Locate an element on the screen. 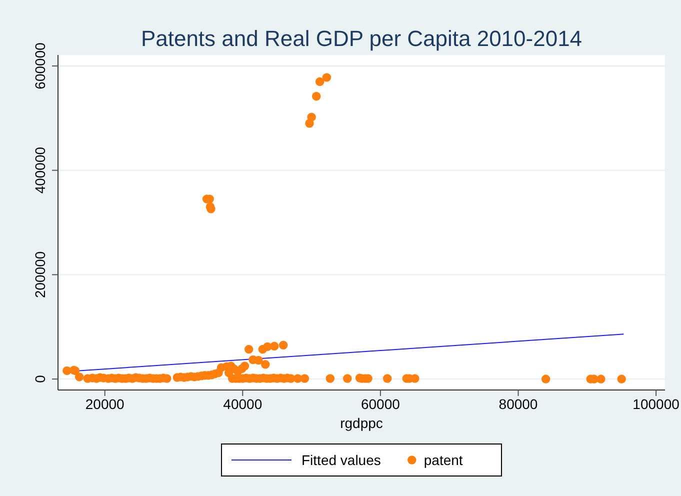  x-tick-label: 40000 is located at coordinates (242, 404).